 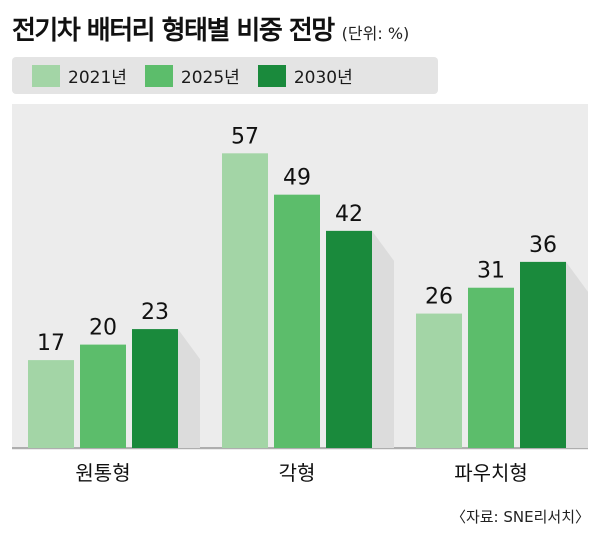 What do you see at coordinates (323, 78) in the screenshot?
I see `legend-label-2030: 2030년` at bounding box center [323, 78].